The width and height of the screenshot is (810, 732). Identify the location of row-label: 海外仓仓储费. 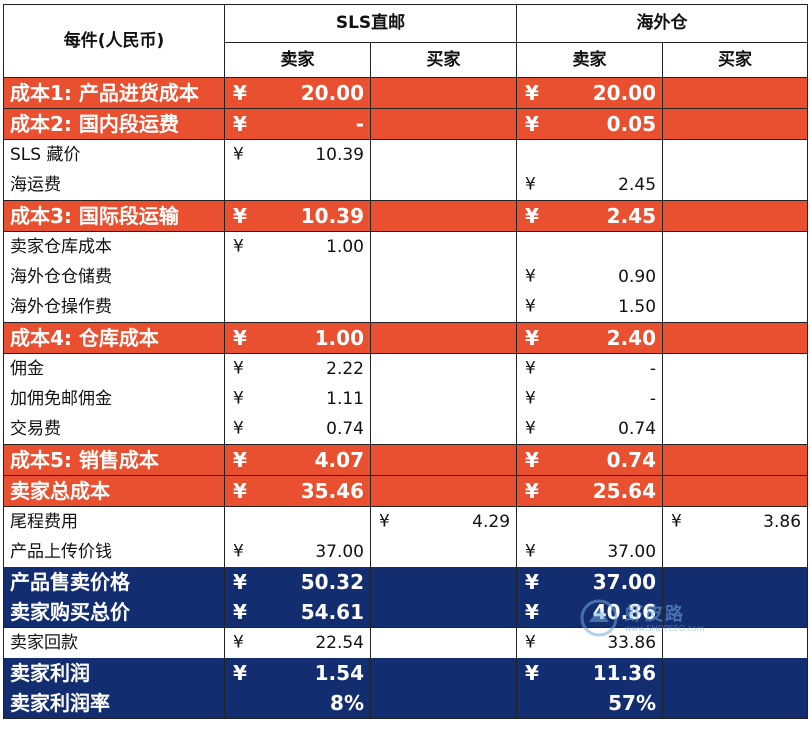
(114, 277).